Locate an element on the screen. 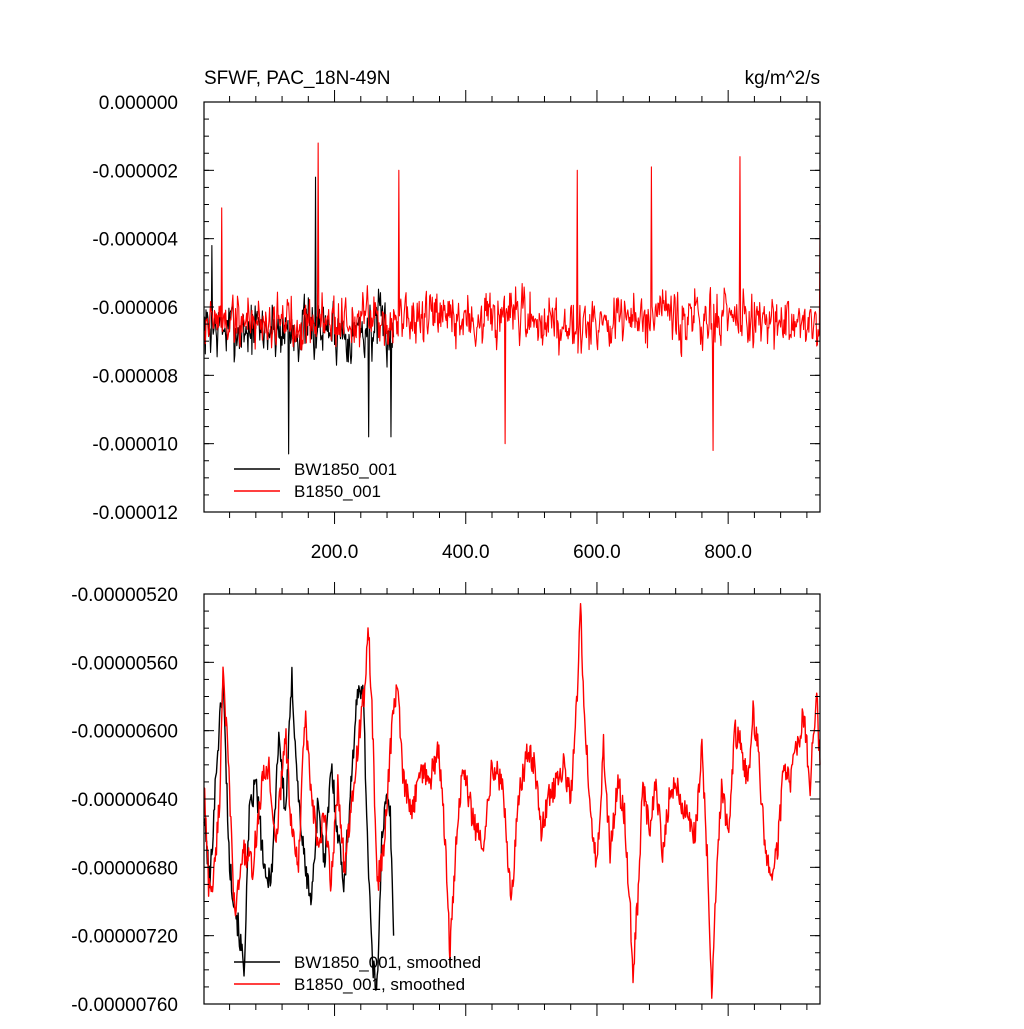 The image size is (1024, 1029). chart-title: SFWF, PAC_18N-49N is located at coordinates (297, 78).